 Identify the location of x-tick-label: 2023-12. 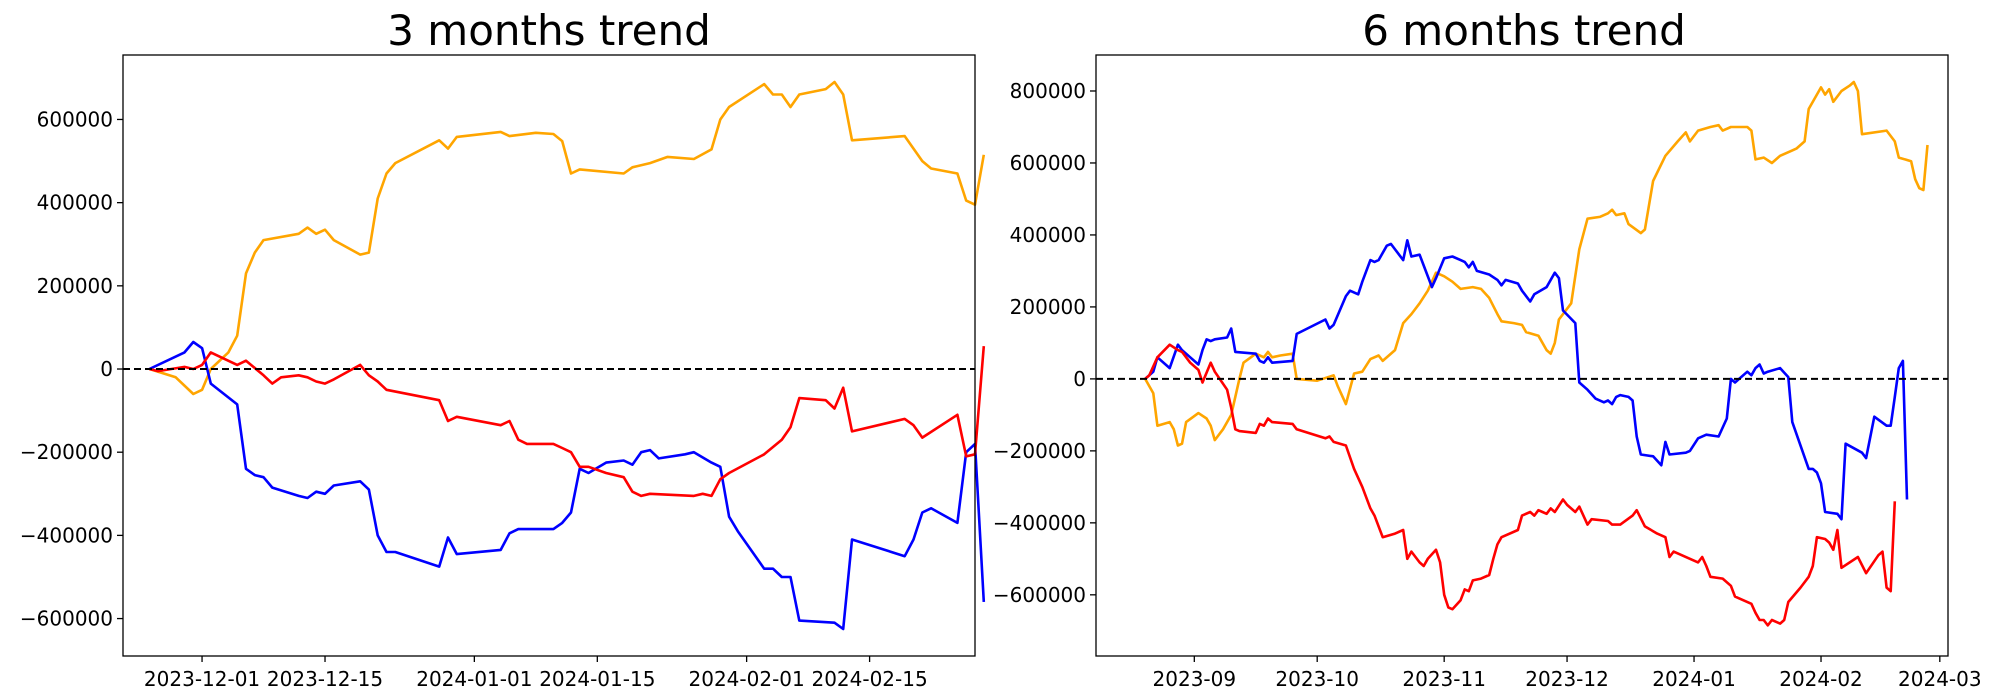
(1567, 679).